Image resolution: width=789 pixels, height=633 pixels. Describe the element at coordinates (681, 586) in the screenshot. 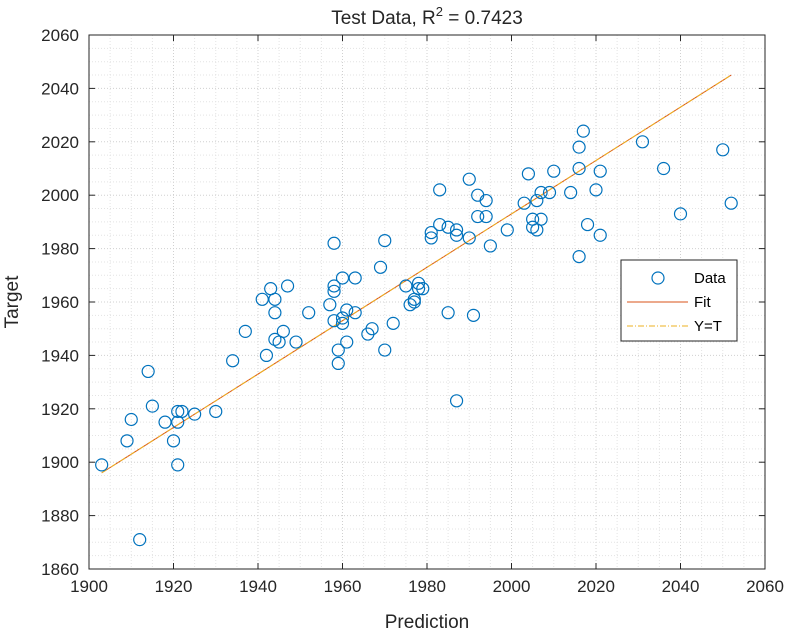

I see `x-tick-label: 2040` at that location.